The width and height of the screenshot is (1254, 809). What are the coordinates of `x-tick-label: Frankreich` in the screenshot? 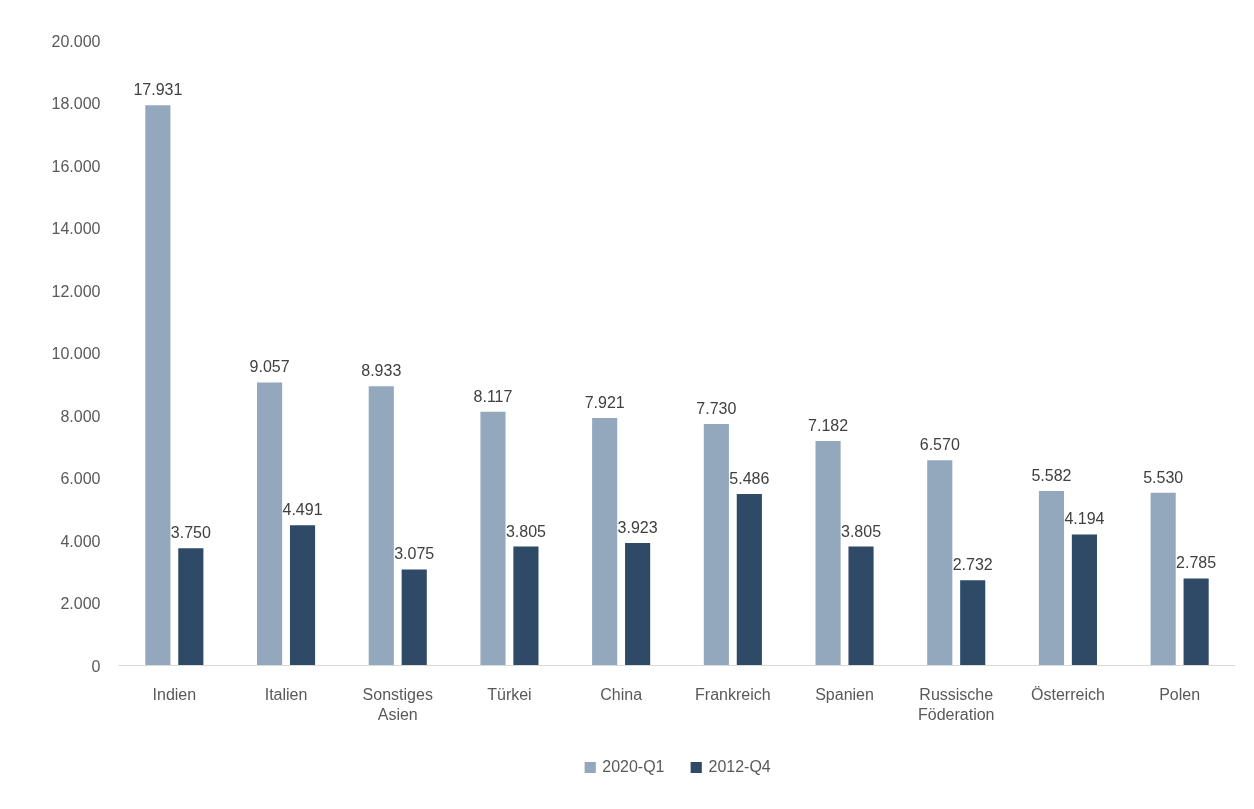 It's located at (733, 694).